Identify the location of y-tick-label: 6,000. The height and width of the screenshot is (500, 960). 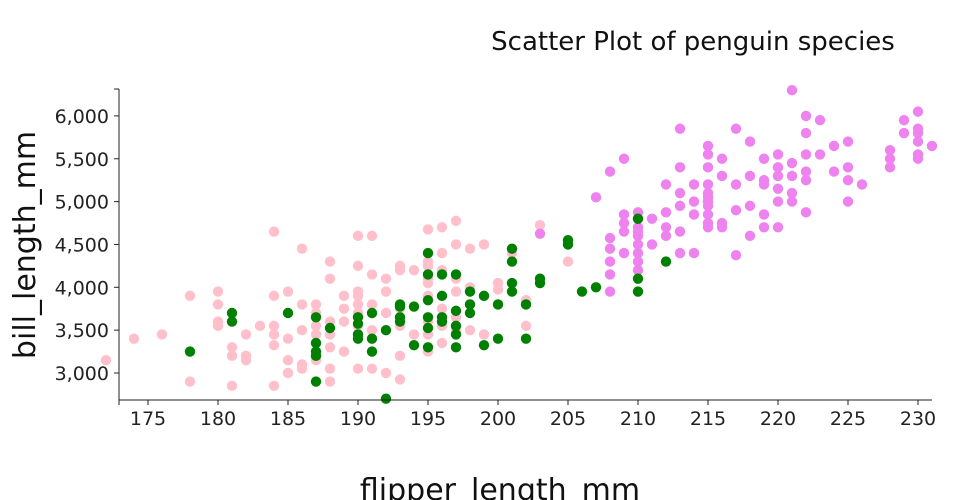
(82, 117).